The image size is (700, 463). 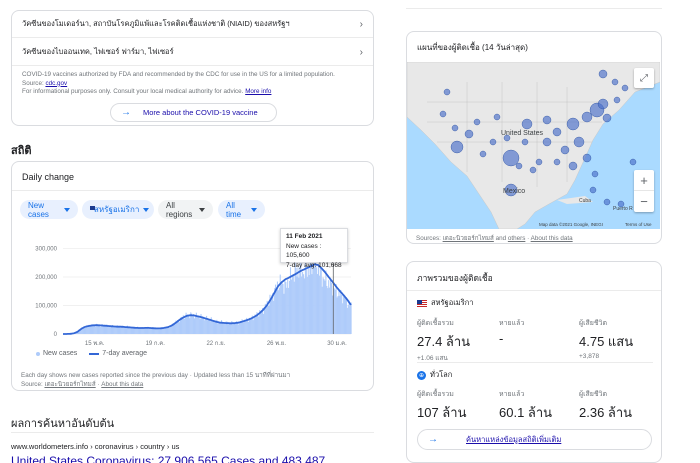 I want to click on more-info-link: More info, so click(x=258, y=92).